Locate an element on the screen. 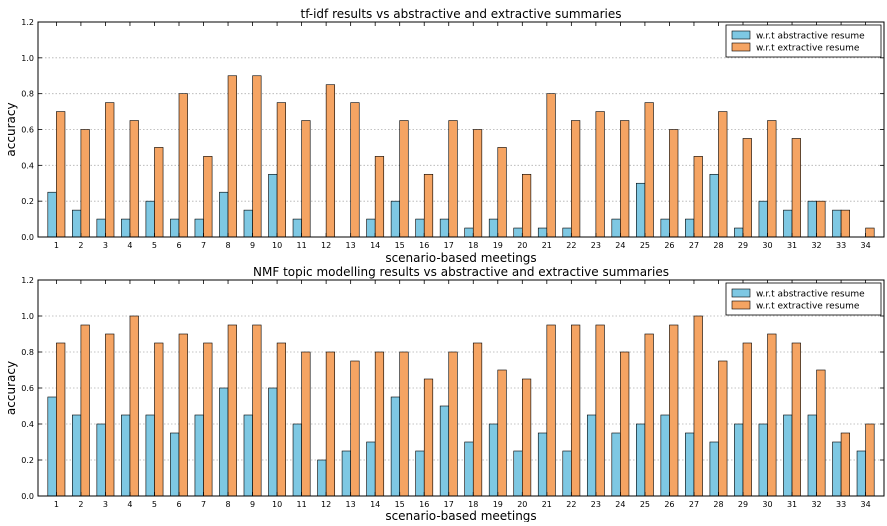 The height and width of the screenshot is (526, 887). y-tick-label: 0.8 is located at coordinates (27, 352).